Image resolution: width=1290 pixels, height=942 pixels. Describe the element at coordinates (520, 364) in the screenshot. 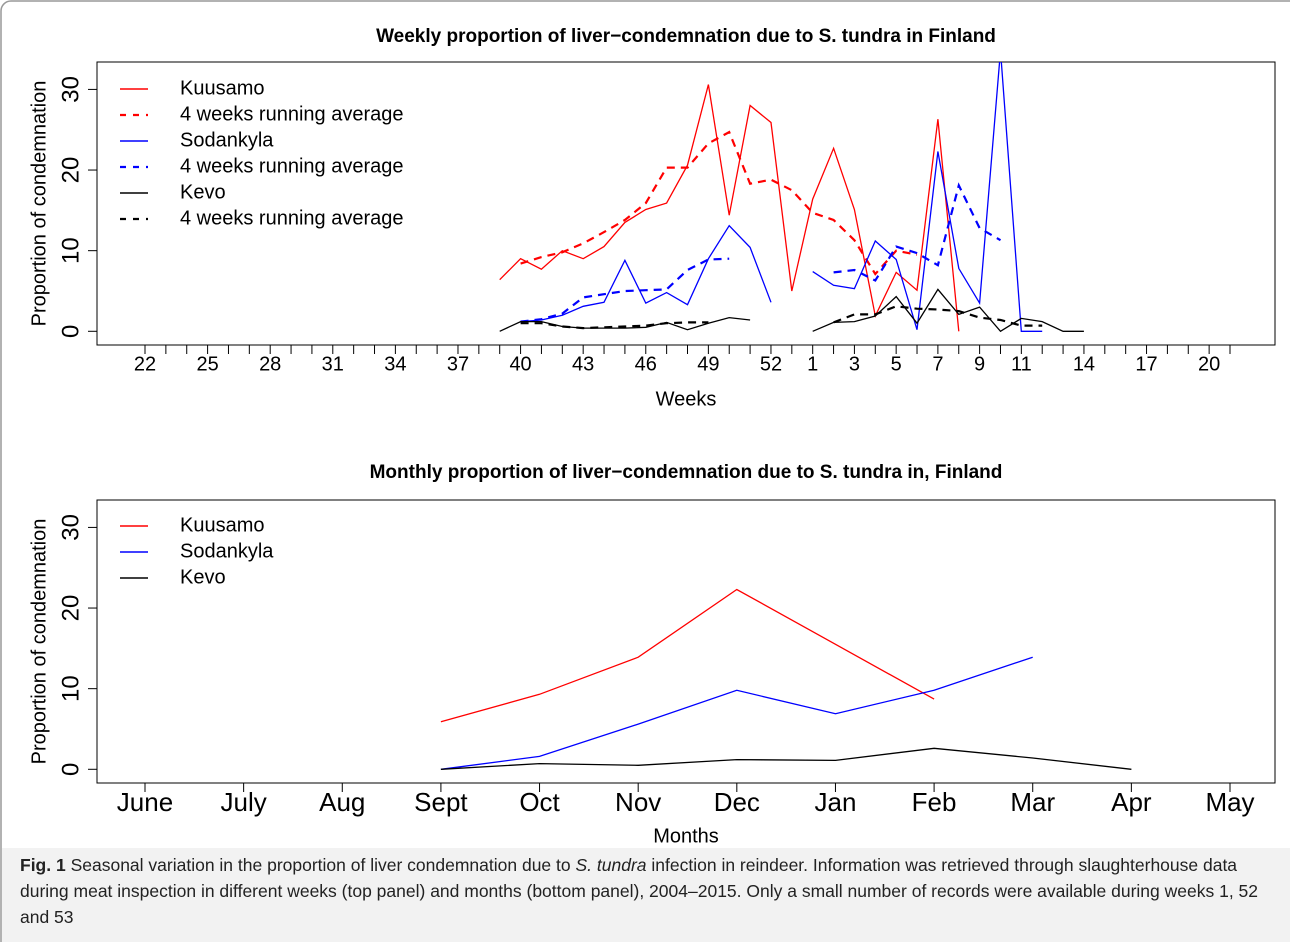

I see `x-tick-label: 40` at that location.